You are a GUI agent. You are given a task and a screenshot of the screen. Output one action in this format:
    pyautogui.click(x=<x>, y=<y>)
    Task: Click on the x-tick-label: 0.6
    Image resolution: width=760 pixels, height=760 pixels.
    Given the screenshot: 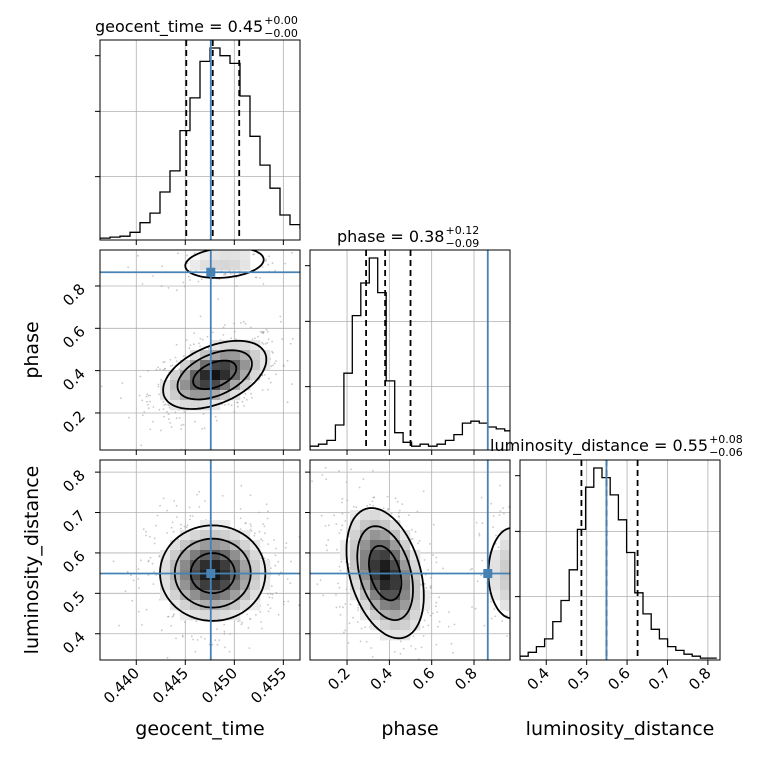 What is the action you would take?
    pyautogui.click(x=424, y=679)
    